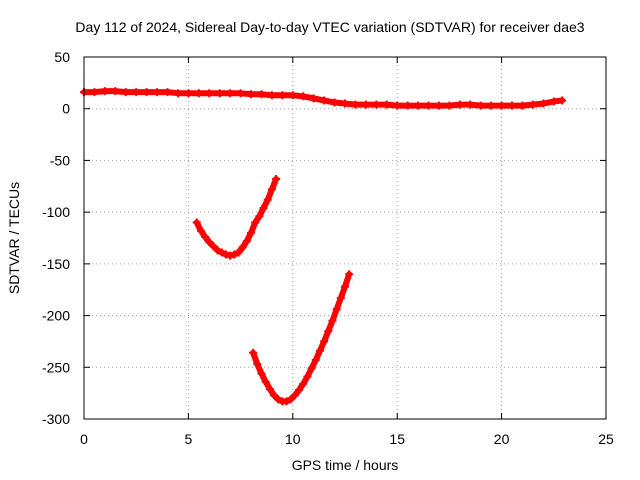 This screenshot has width=640, height=480. What do you see at coordinates (606, 439) in the screenshot?
I see `x-tick-label: 25` at bounding box center [606, 439].